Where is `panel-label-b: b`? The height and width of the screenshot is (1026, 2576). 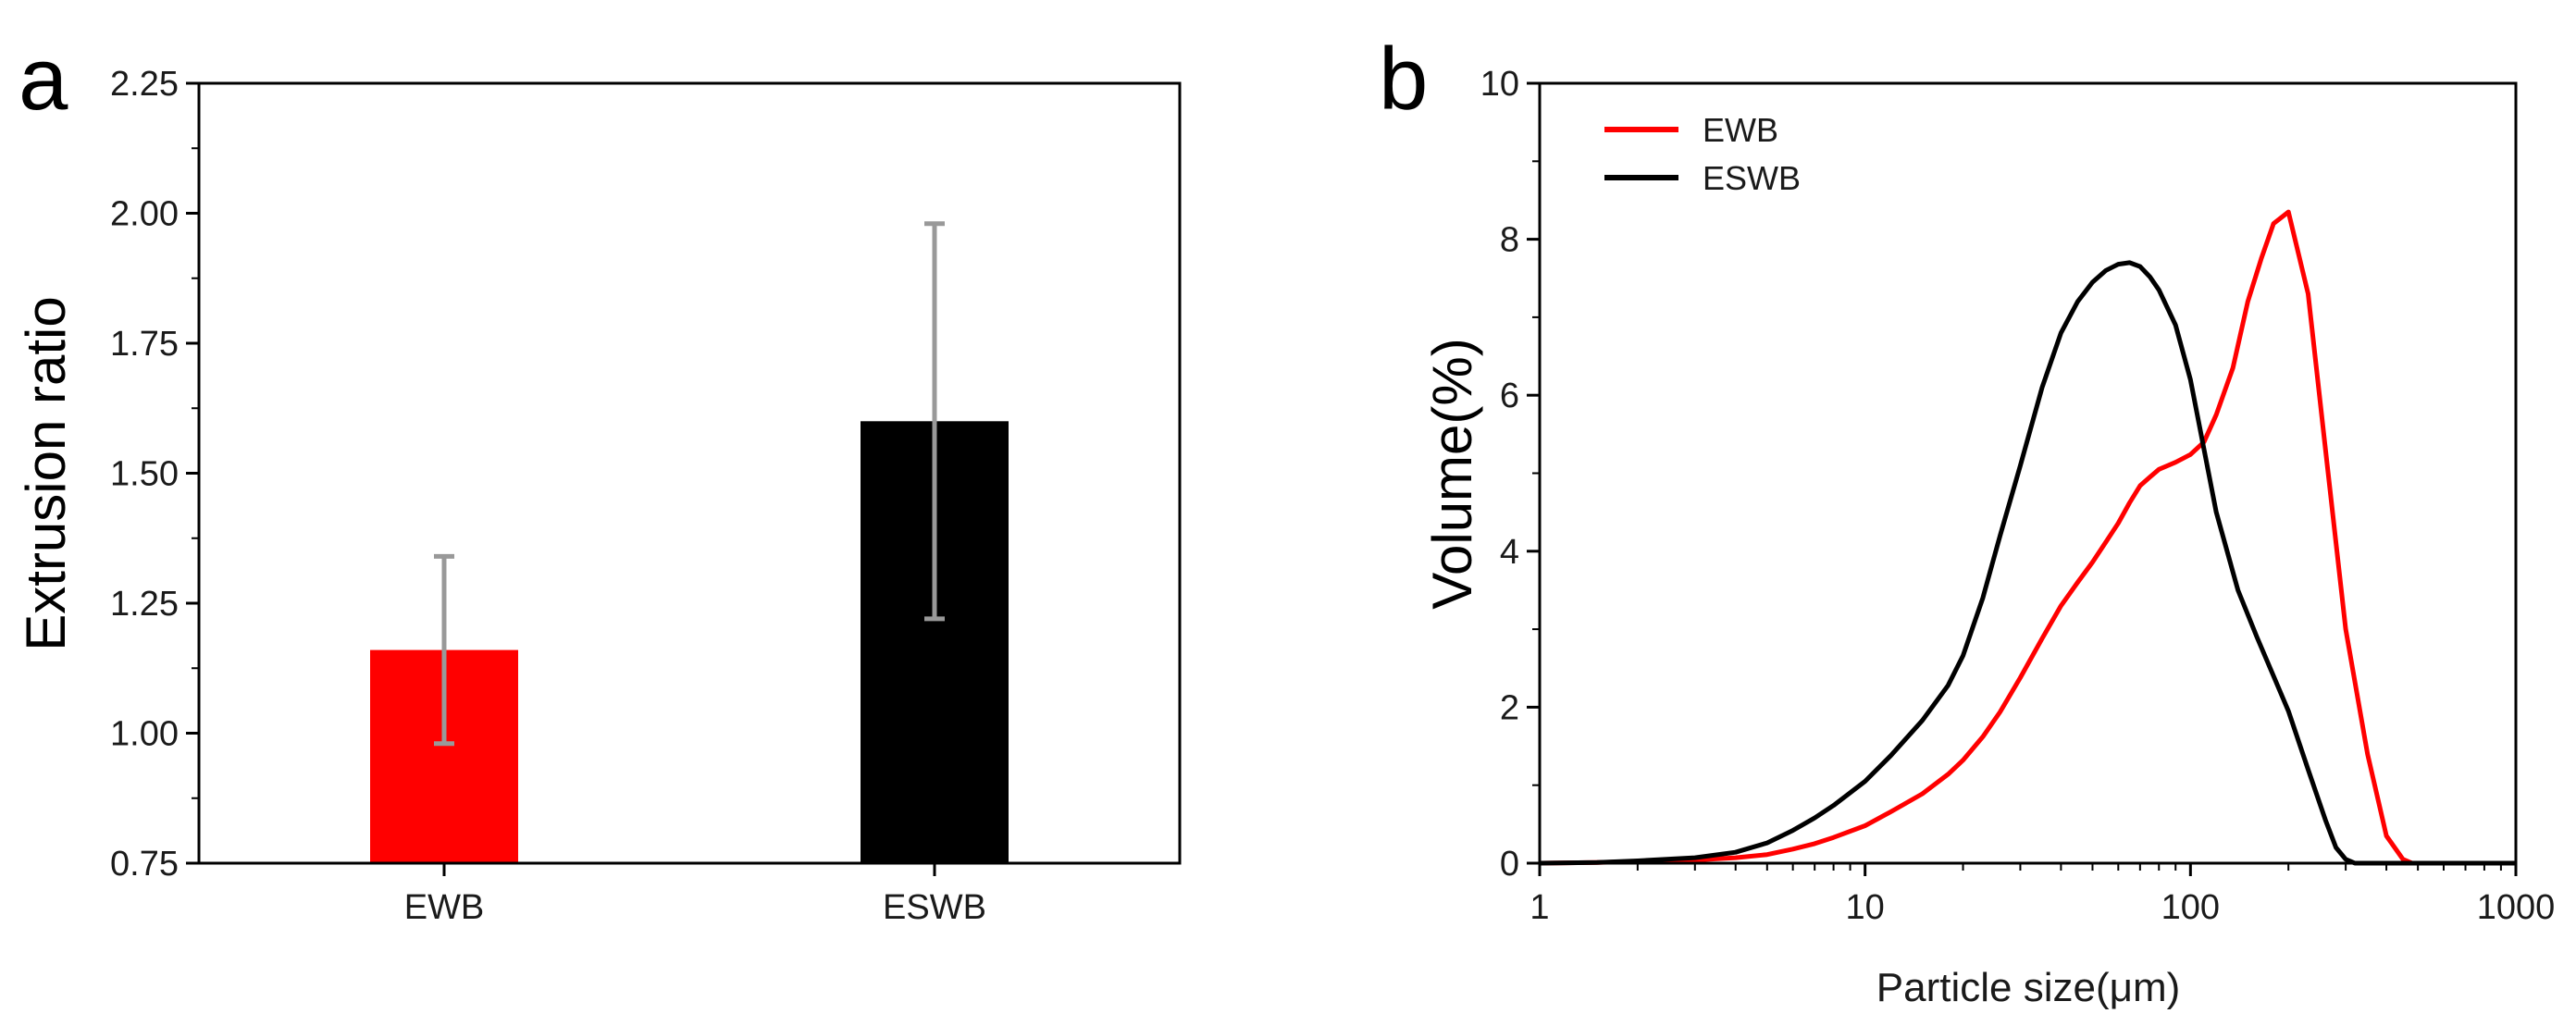 panel-label-b: b is located at coordinates (1403, 80).